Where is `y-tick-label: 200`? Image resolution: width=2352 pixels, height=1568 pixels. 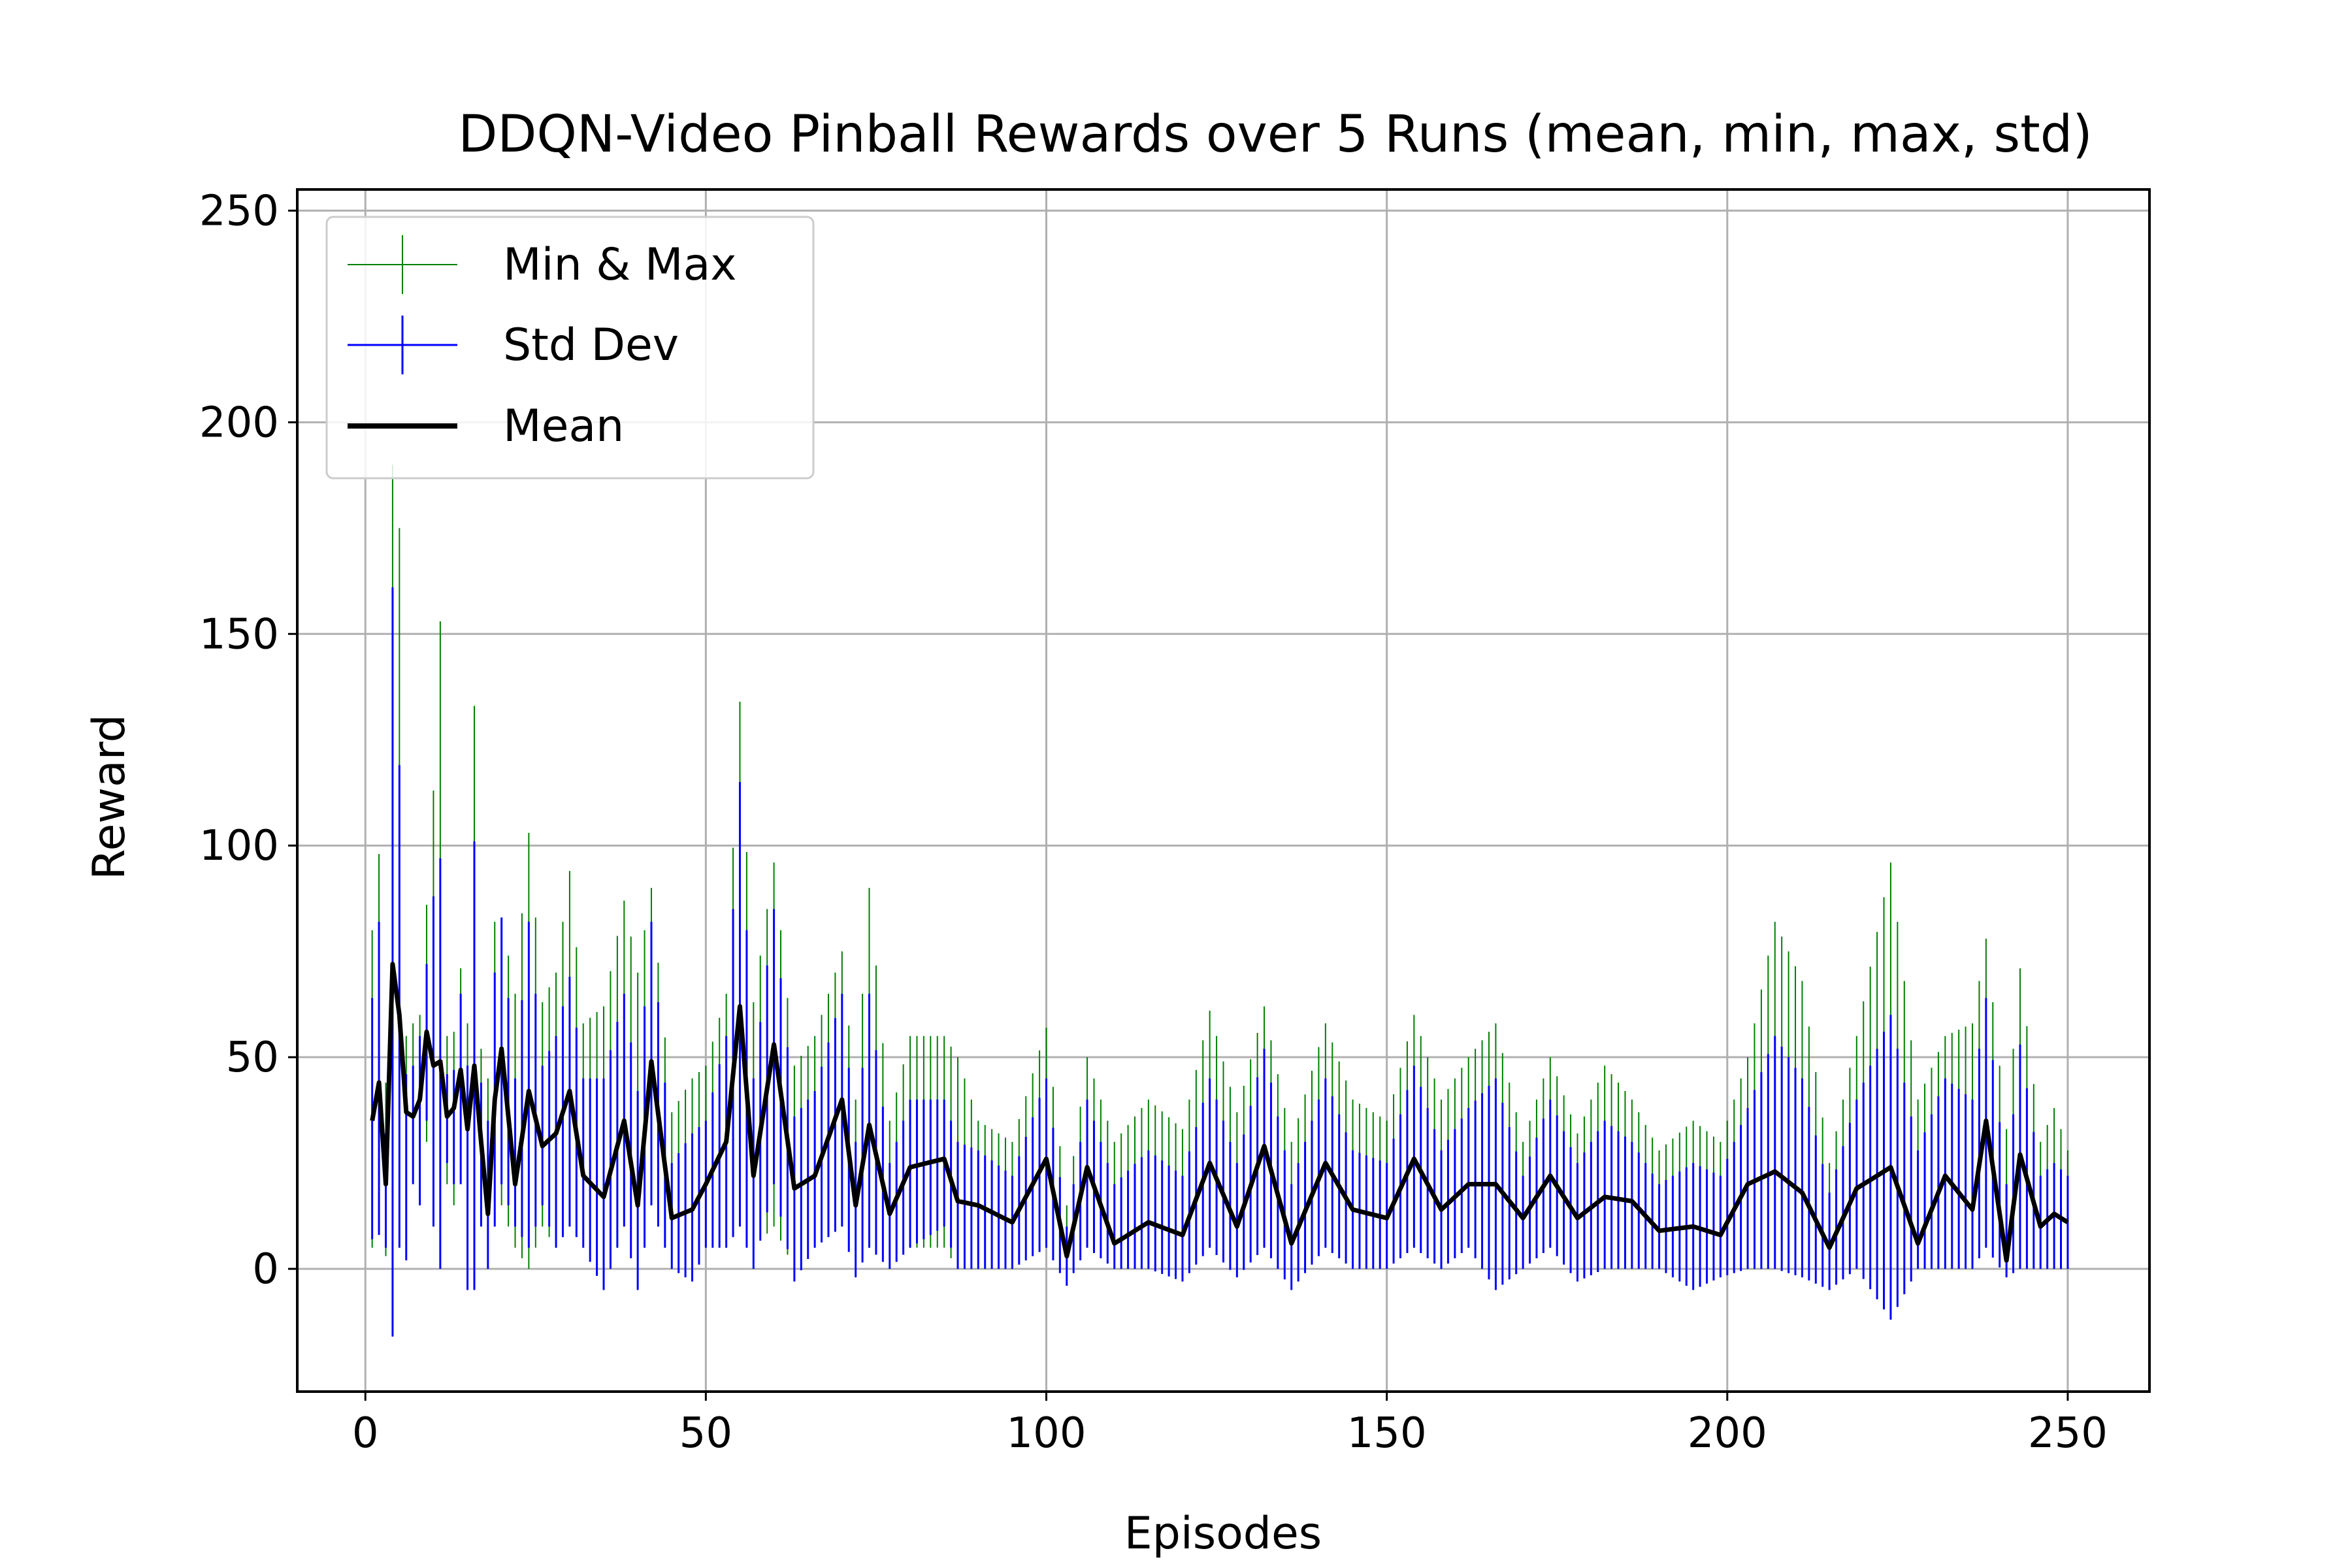
y-tick-label: 200 is located at coordinates (239, 423).